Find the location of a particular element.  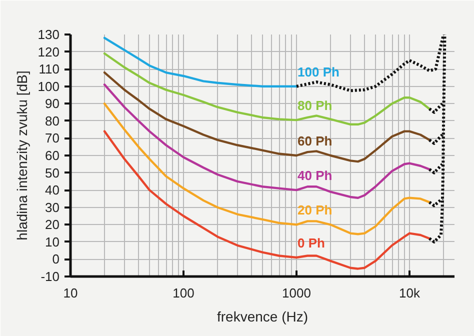

series-label: 80 Ph is located at coordinates (315, 106).